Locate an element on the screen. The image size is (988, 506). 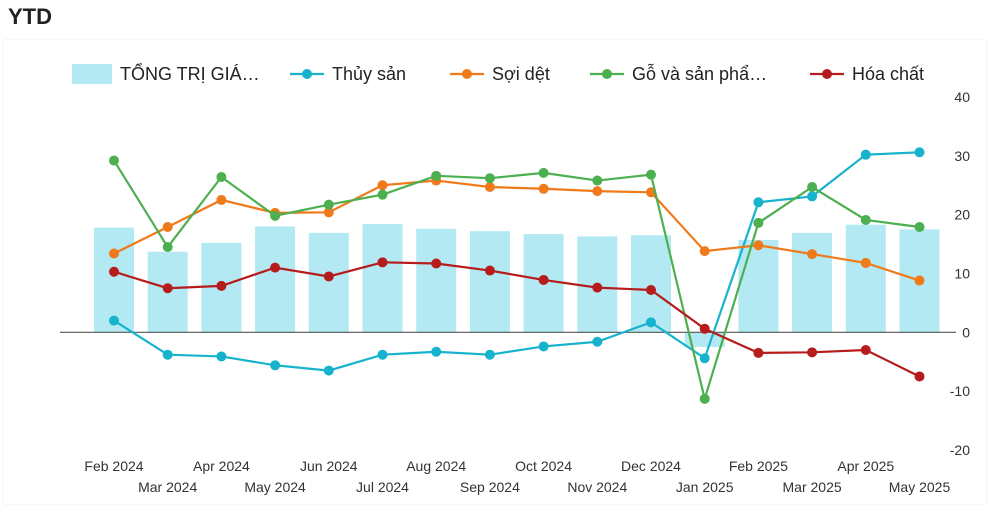
x-tick-label: Aug 2024 is located at coordinates (436, 466).